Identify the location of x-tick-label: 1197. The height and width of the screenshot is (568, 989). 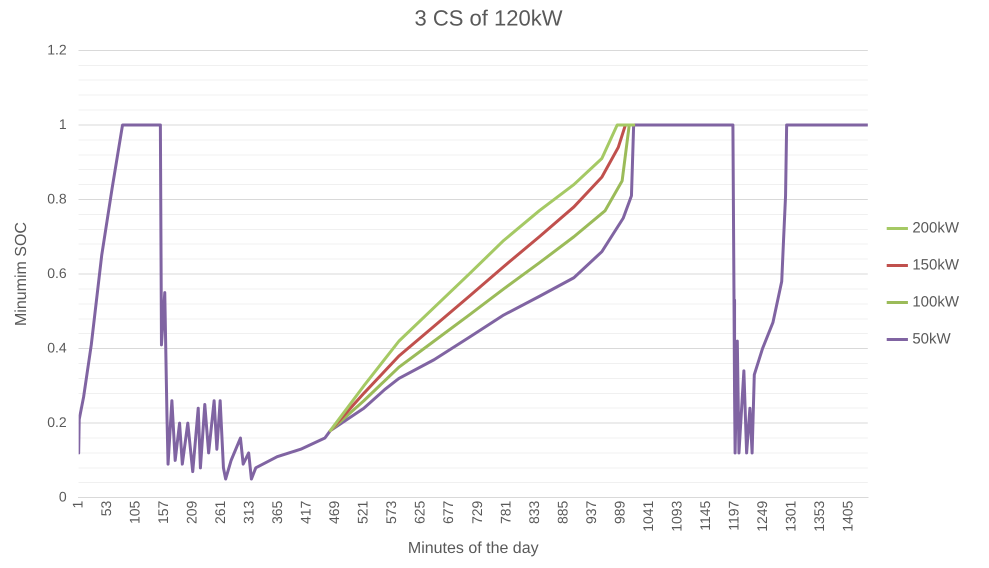
(733, 515).